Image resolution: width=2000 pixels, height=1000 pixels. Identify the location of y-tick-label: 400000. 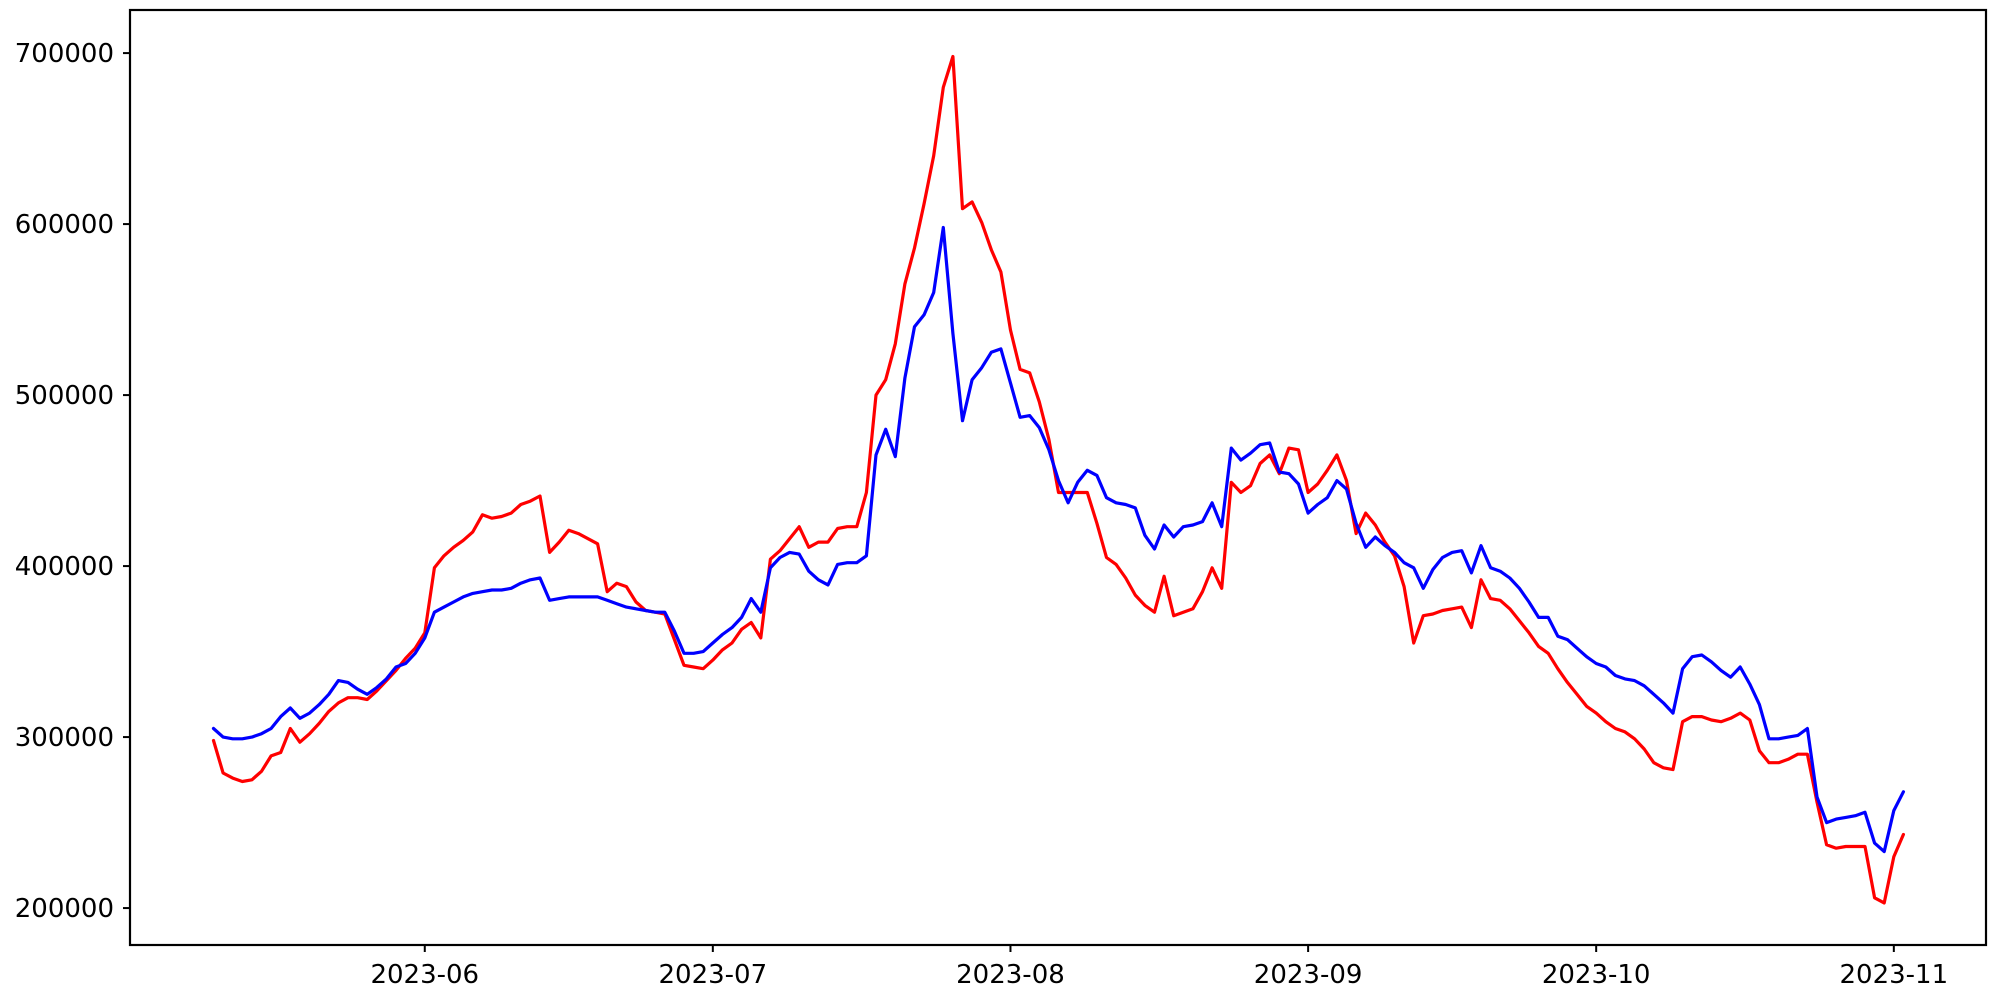
(64, 567).